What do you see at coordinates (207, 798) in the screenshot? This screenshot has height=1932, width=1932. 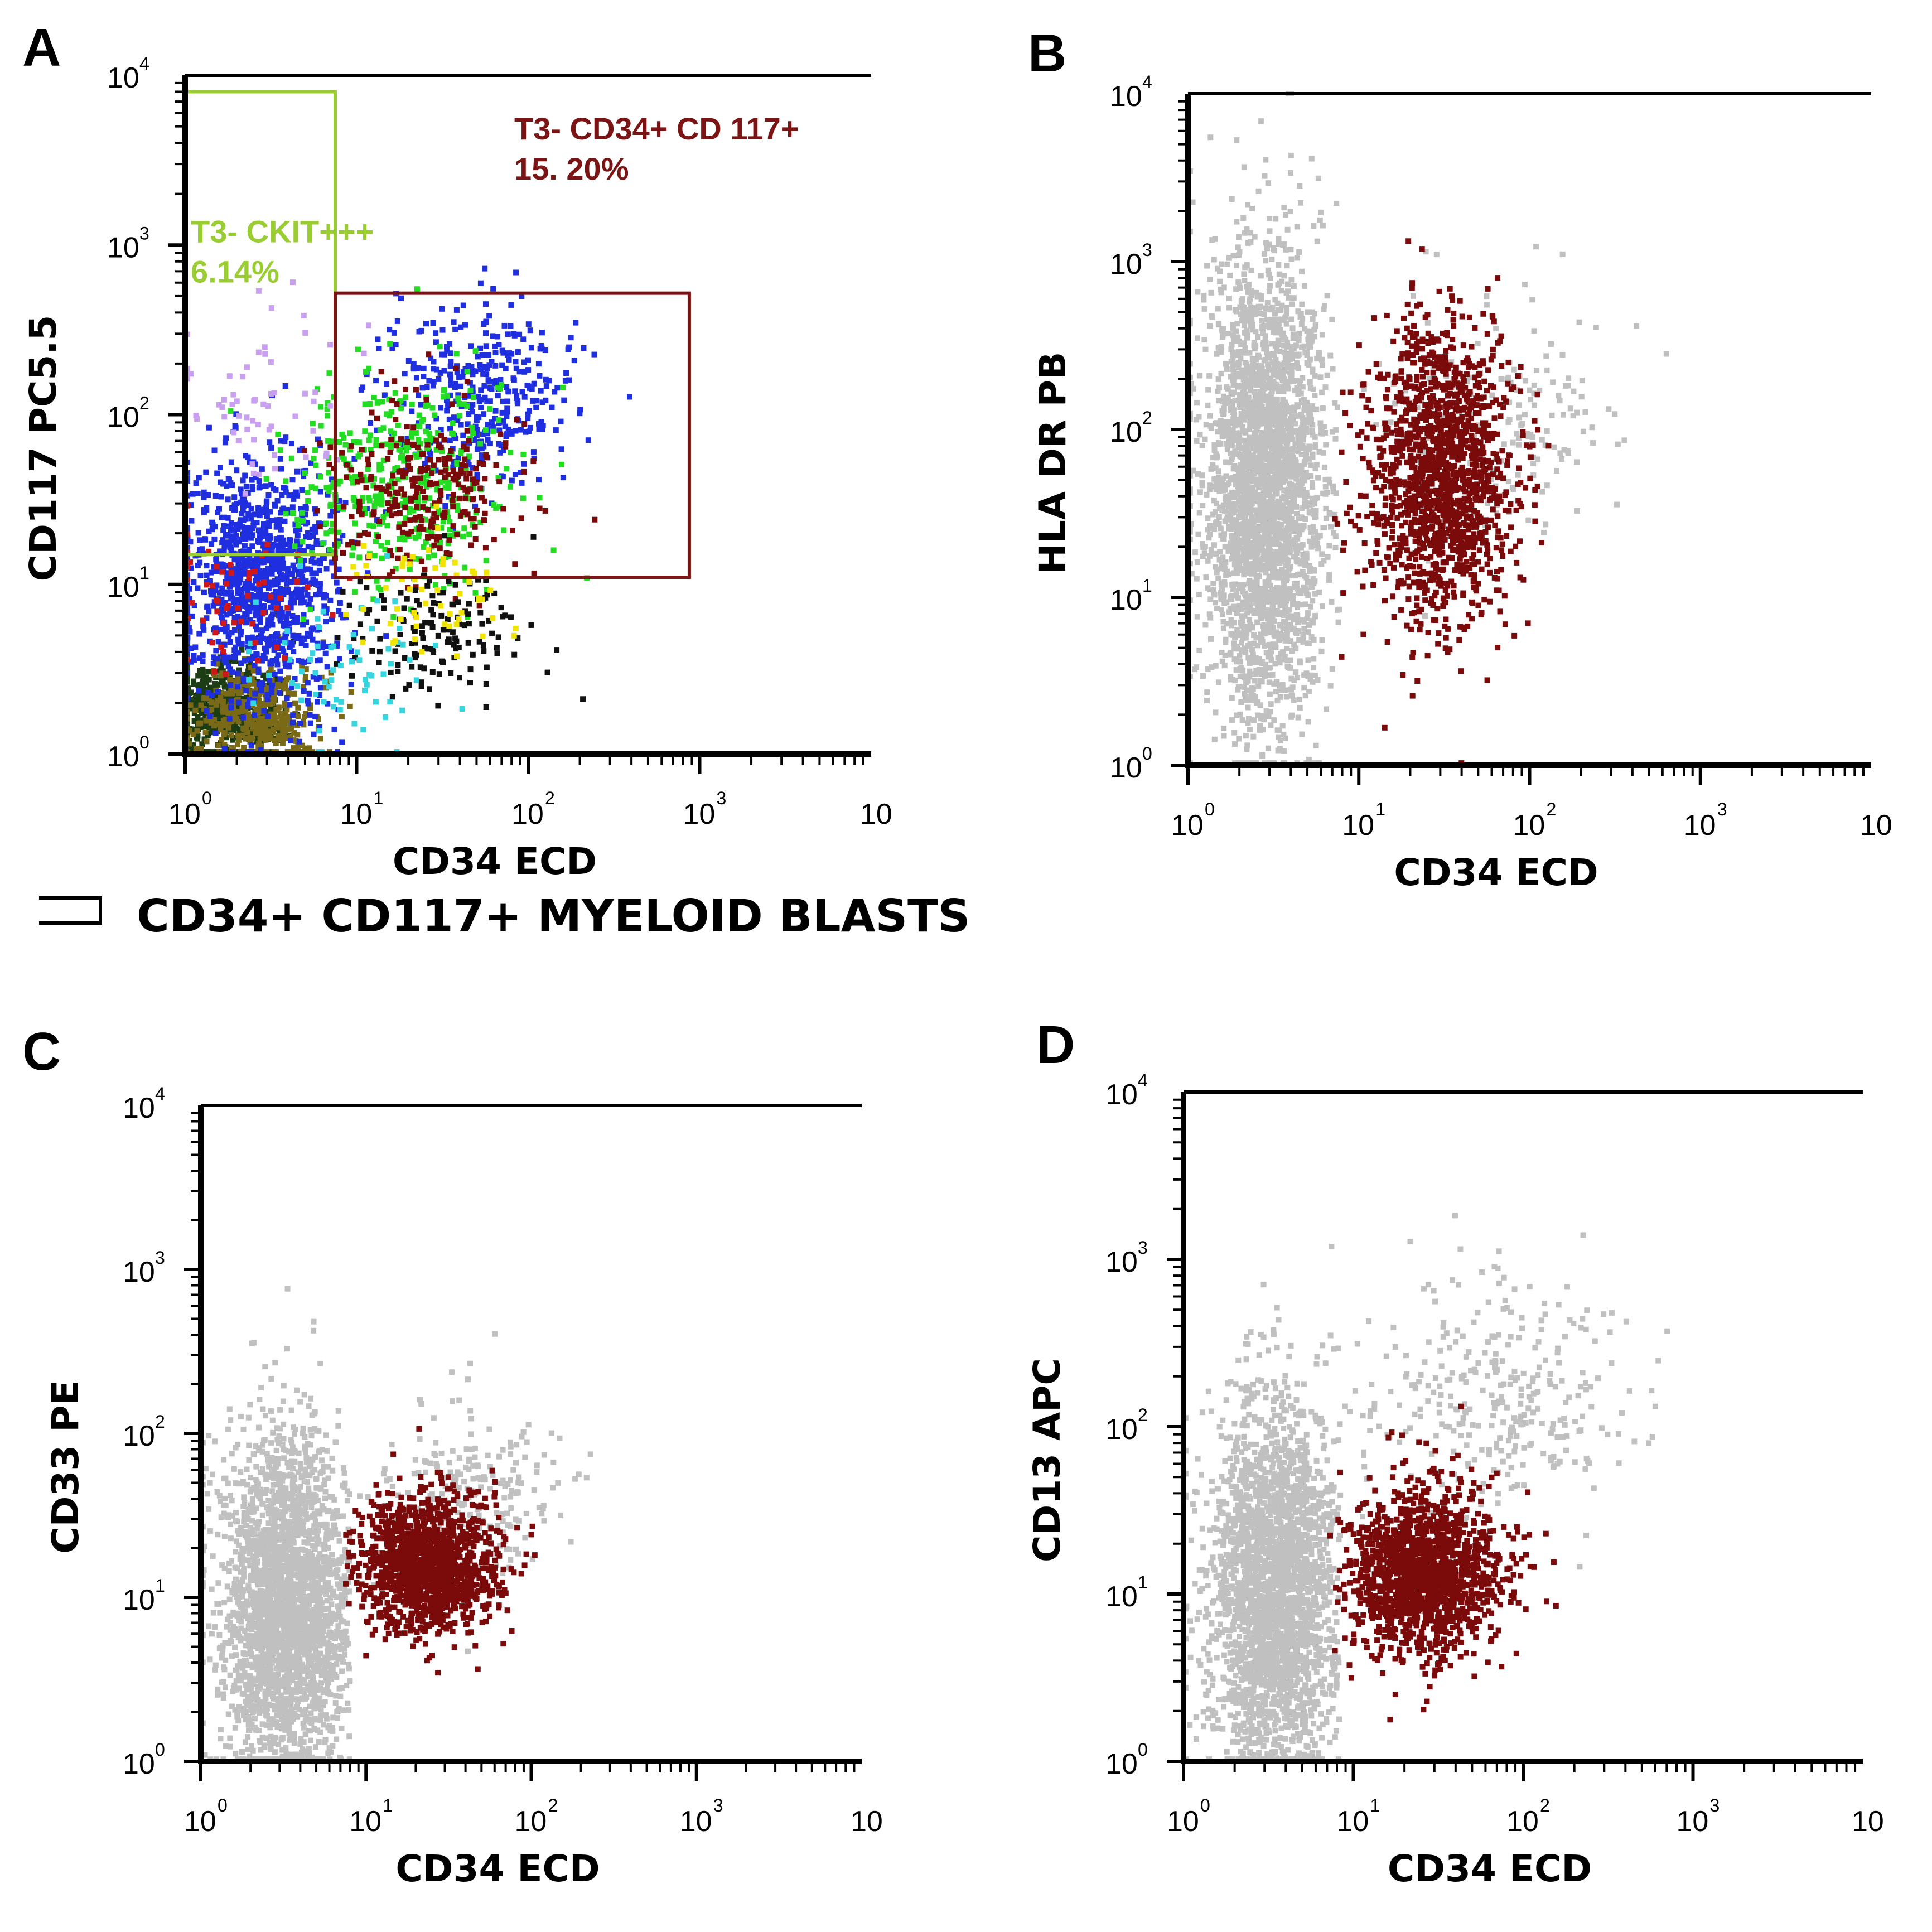 I see `x-tick-exponent: 0` at bounding box center [207, 798].